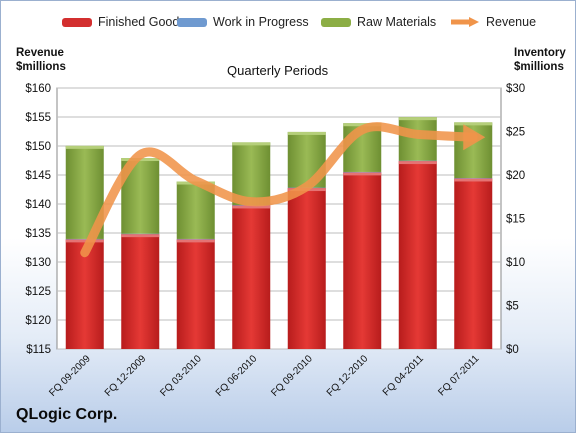  What do you see at coordinates (41, 60) in the screenshot?
I see `left-axis-title: Revenue $millions` at bounding box center [41, 60].